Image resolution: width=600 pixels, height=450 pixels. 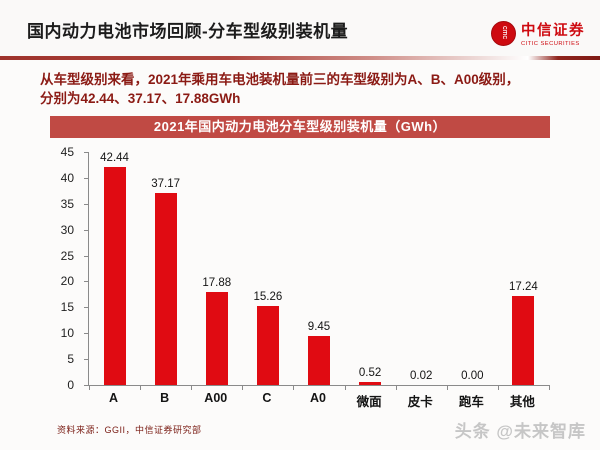 I want to click on bar-slot: 17.88, so click(x=216, y=268).